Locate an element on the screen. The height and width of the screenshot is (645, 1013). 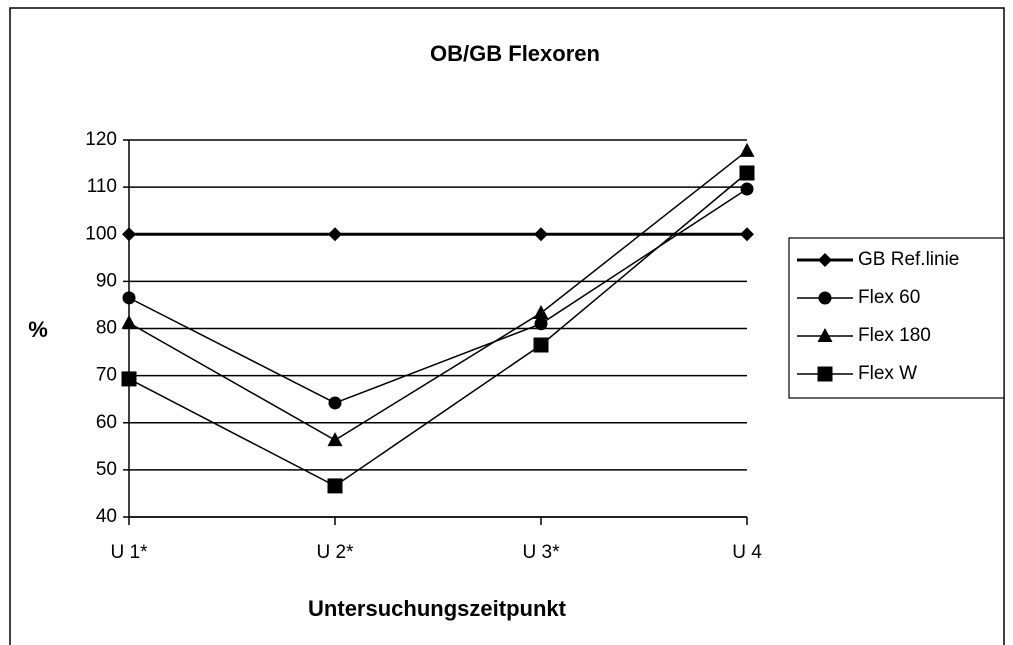
y-tick-label: 90 is located at coordinates (106, 280).